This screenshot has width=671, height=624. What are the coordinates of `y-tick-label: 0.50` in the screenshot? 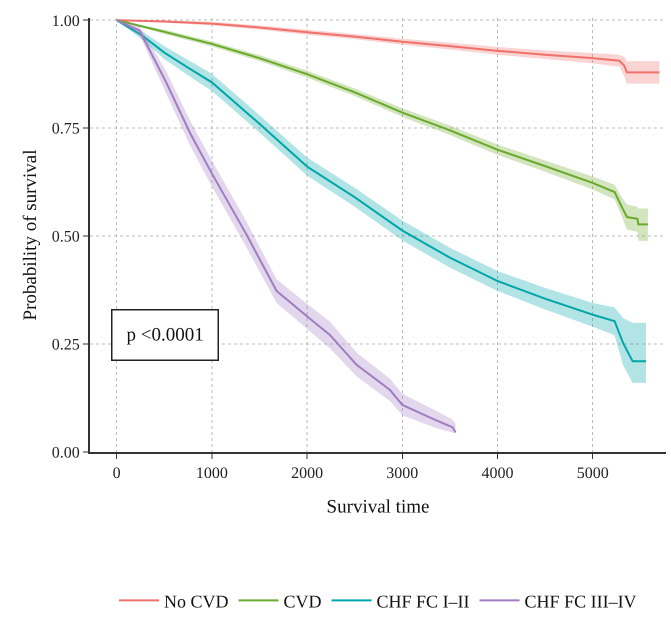 It's located at (66, 237).